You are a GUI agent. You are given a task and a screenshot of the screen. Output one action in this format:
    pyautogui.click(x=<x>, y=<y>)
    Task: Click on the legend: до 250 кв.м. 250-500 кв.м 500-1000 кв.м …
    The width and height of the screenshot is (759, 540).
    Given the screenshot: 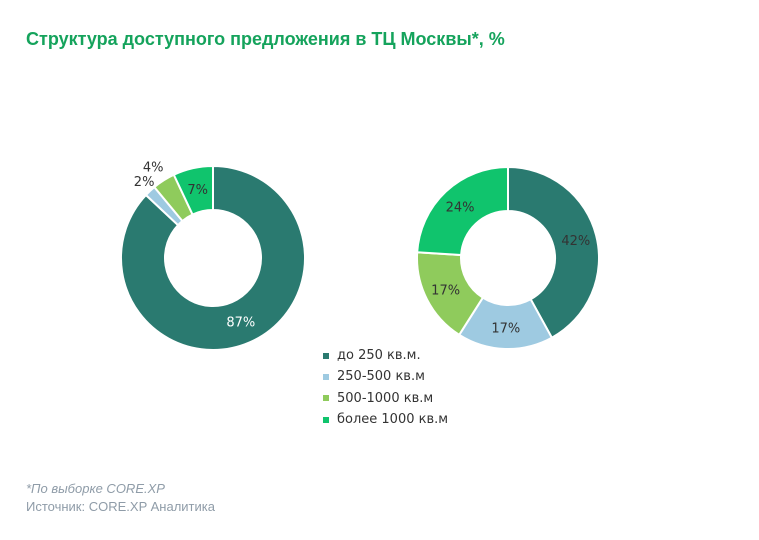 What is the action you would take?
    pyautogui.click(x=385, y=387)
    